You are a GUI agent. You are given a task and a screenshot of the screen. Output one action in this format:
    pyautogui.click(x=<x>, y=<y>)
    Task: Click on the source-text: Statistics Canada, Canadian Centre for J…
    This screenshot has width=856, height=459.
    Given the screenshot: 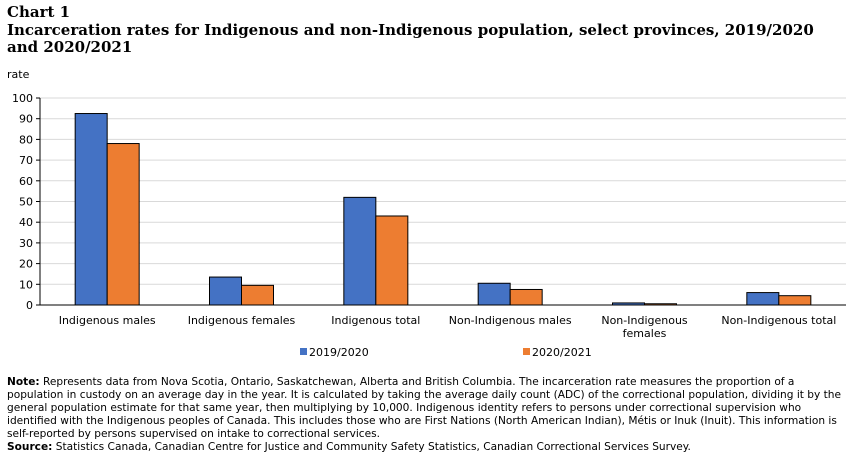 What is the action you would take?
    pyautogui.click(x=371, y=447)
    